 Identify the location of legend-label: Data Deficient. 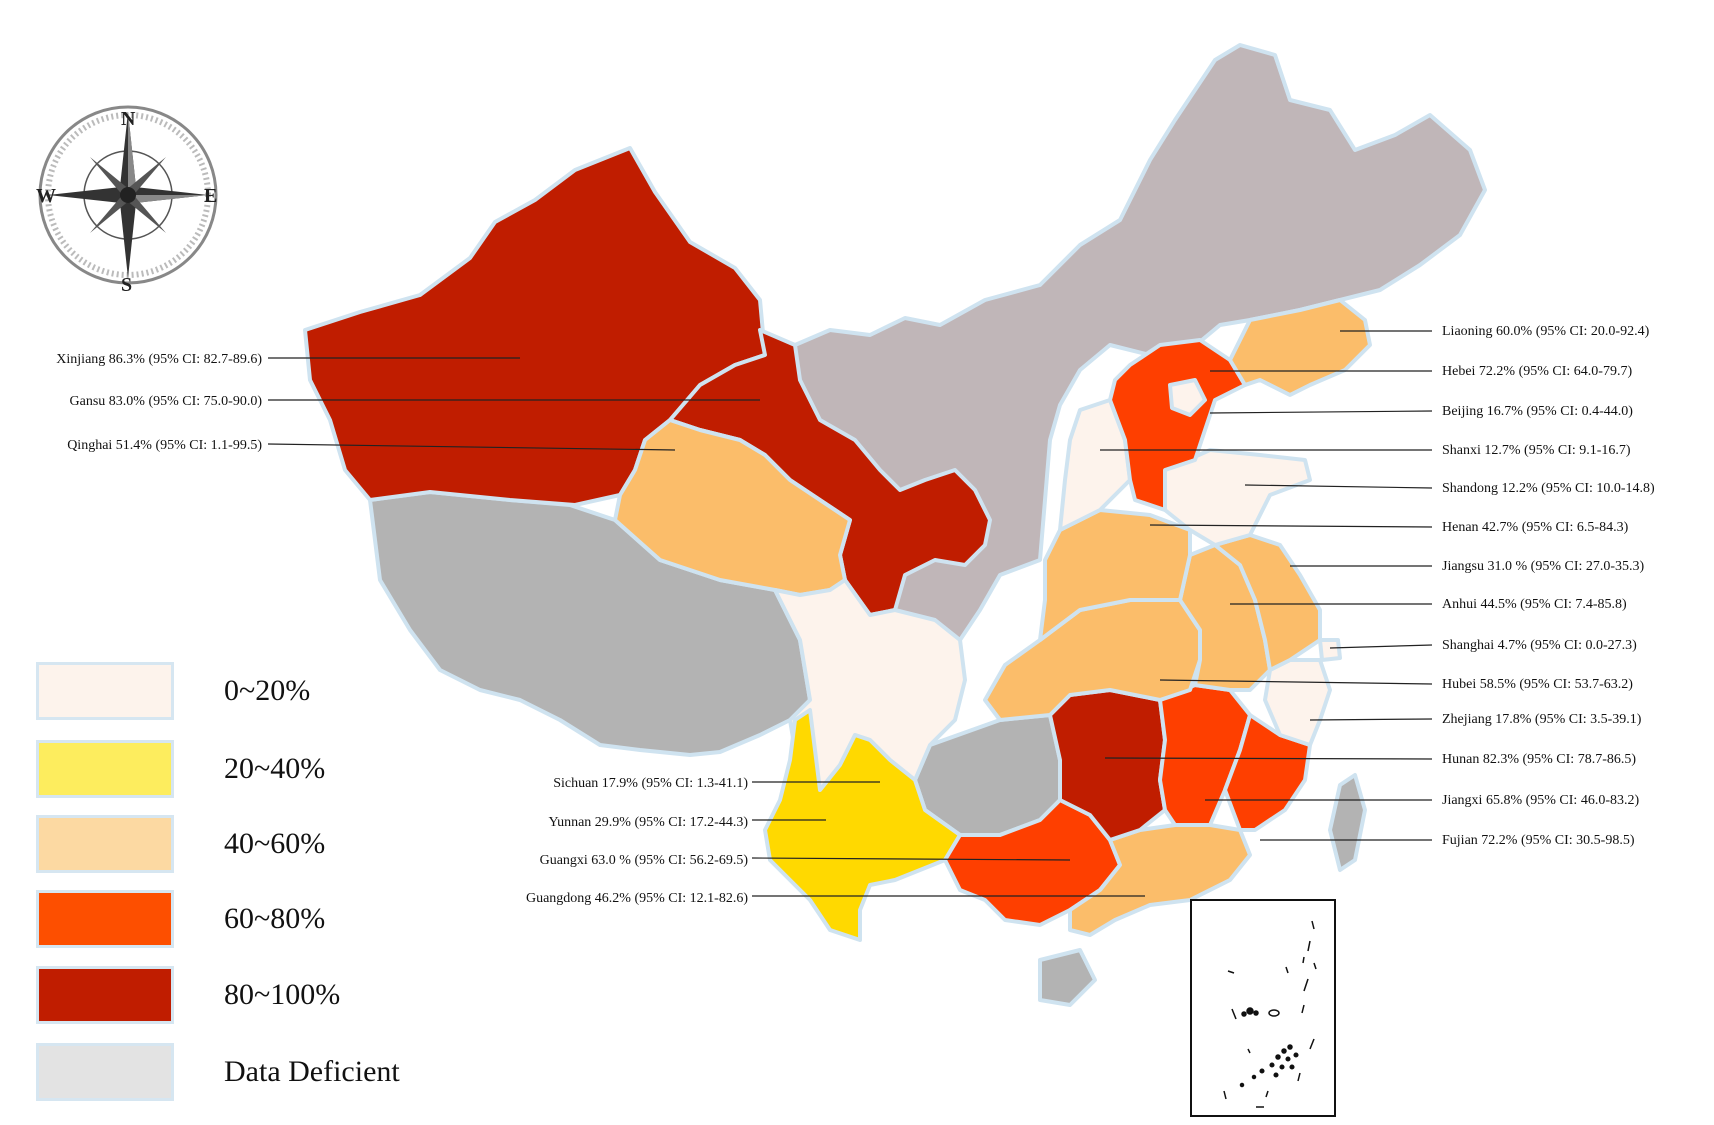
(312, 1071).